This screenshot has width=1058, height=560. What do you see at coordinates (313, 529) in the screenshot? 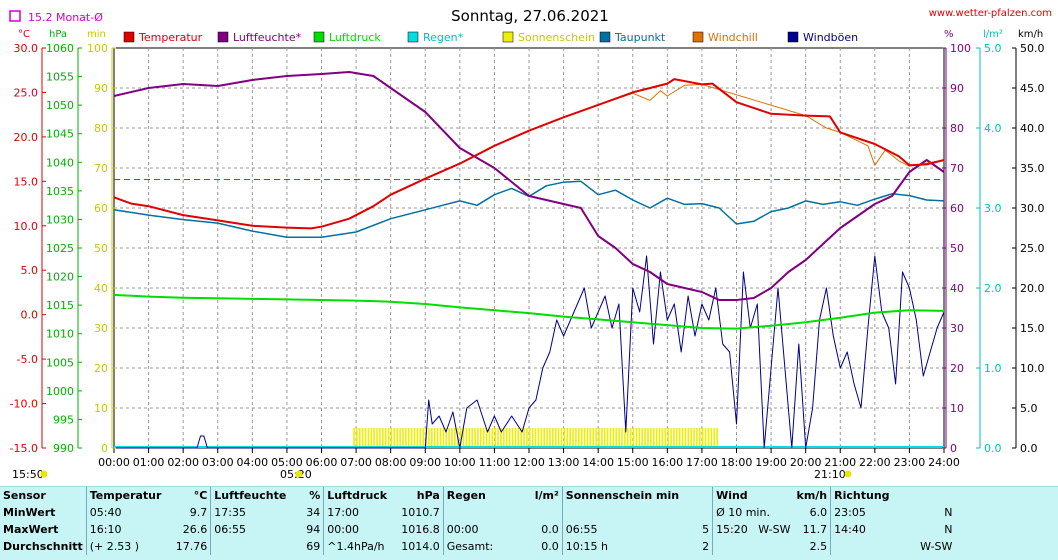
I see `hum-value: 94` at bounding box center [313, 529].